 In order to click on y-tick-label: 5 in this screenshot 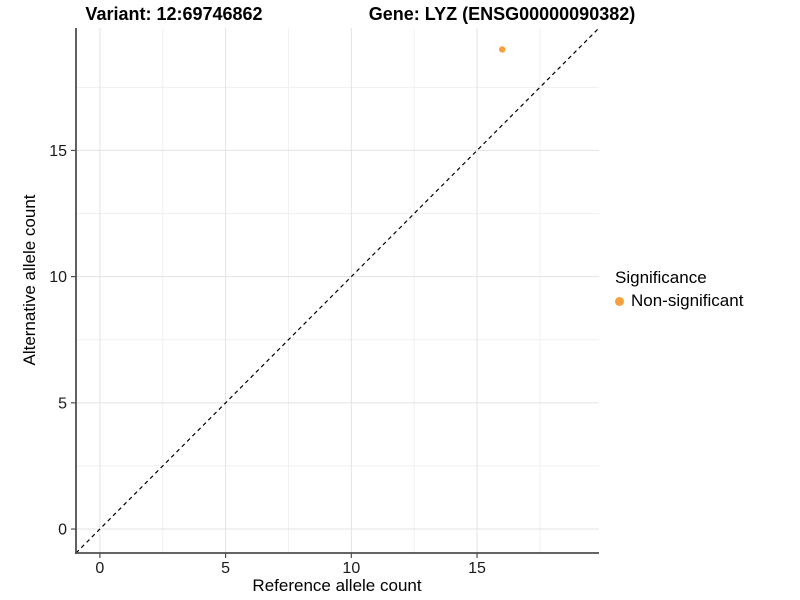, I will do `click(62, 403)`.